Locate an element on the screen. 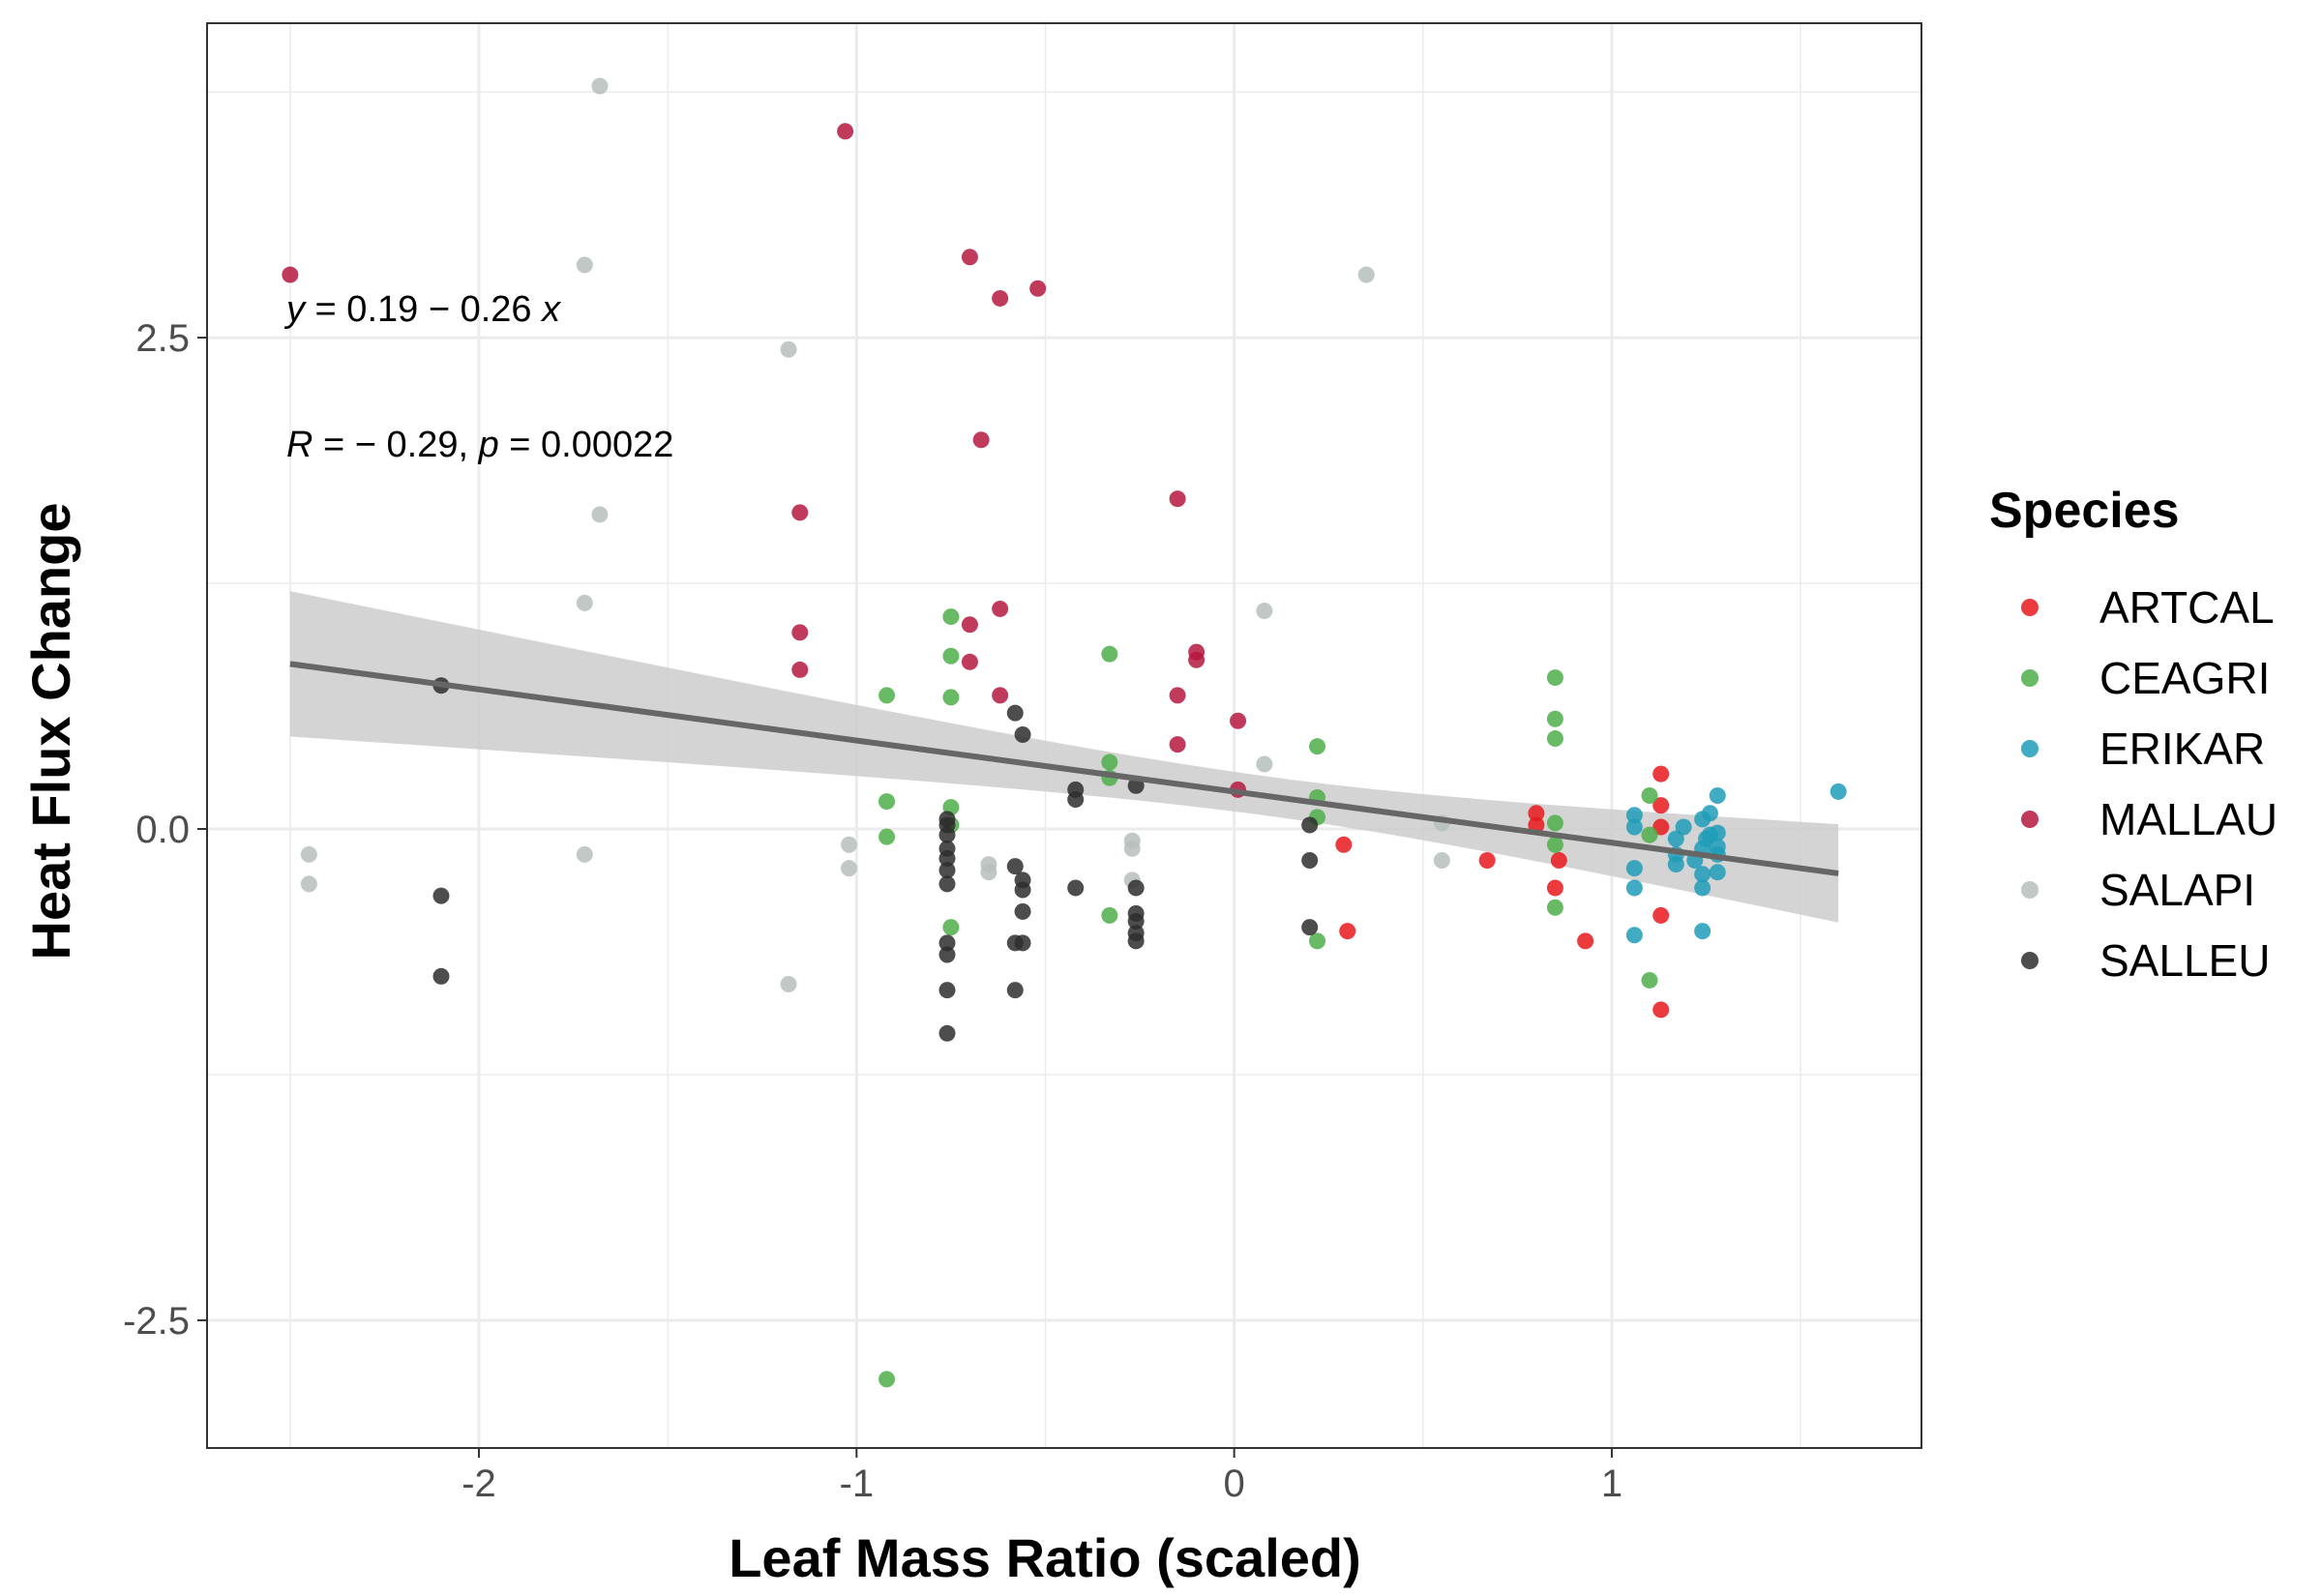 The height and width of the screenshot is (1596, 2322). y-axis-title: Heat Flux Change is located at coordinates (50, 732).